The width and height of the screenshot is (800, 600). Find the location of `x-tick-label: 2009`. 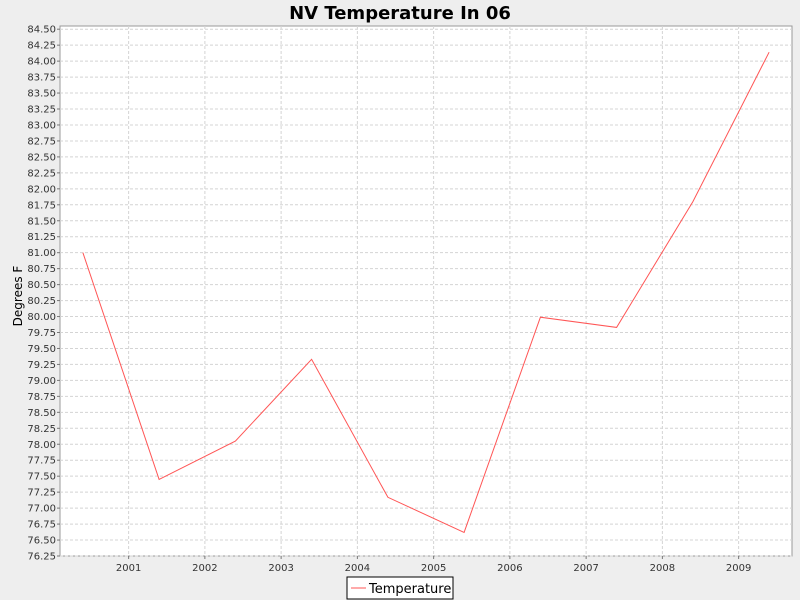

x-tick-label: 2009 is located at coordinates (738, 568).